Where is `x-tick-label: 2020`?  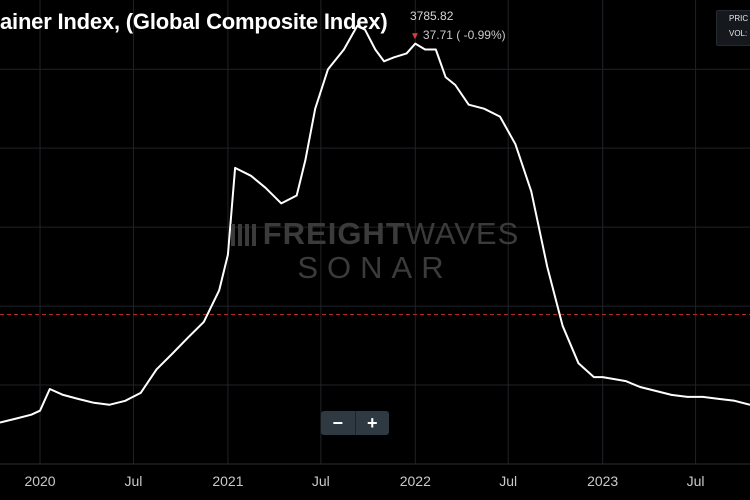 x-tick-label: 2020 is located at coordinates (39, 481).